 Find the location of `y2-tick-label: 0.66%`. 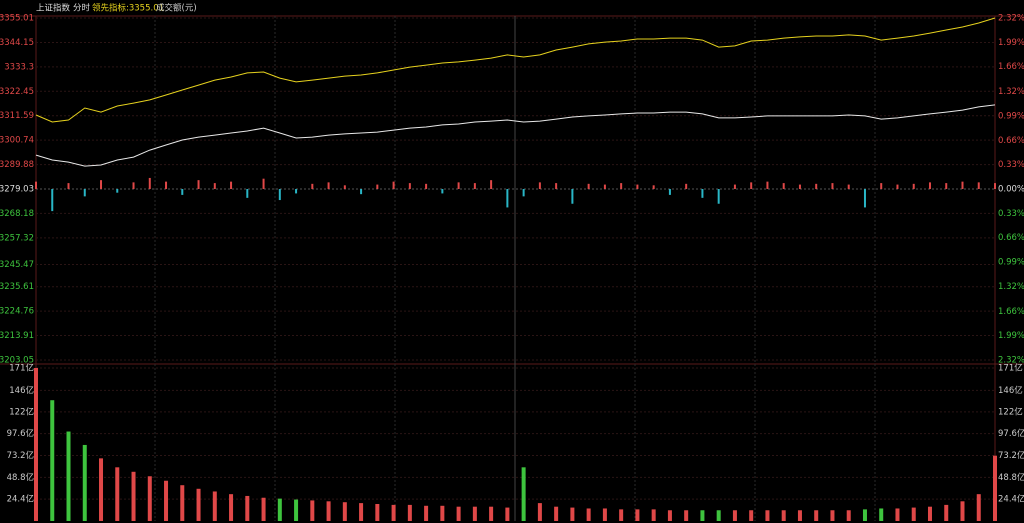

y2-tick-label: 0.66% is located at coordinates (1011, 238).